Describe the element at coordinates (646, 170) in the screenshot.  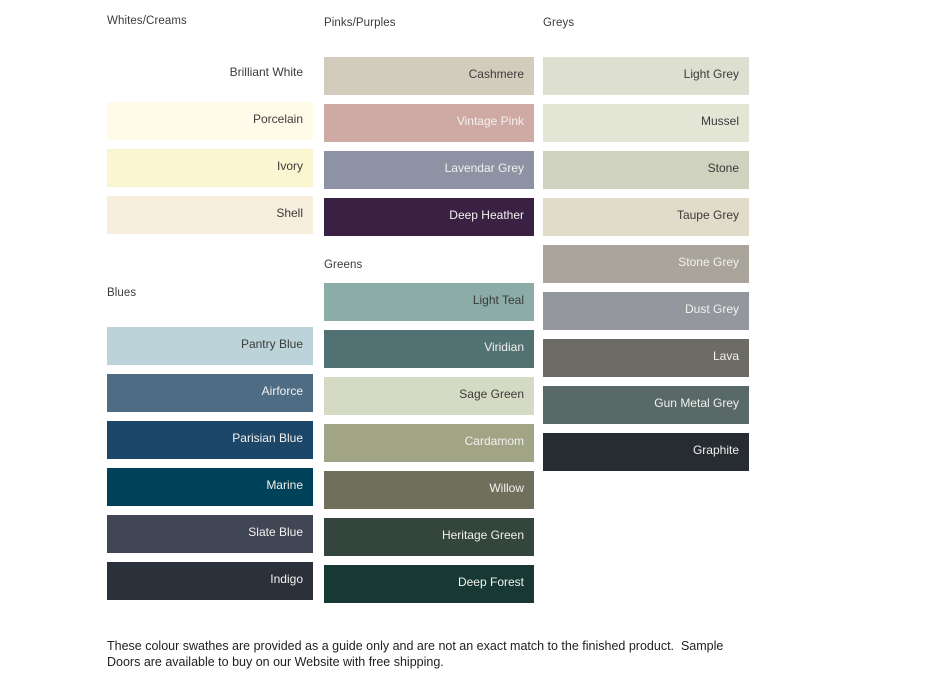
I see `swatch-stone: Stone` at that location.